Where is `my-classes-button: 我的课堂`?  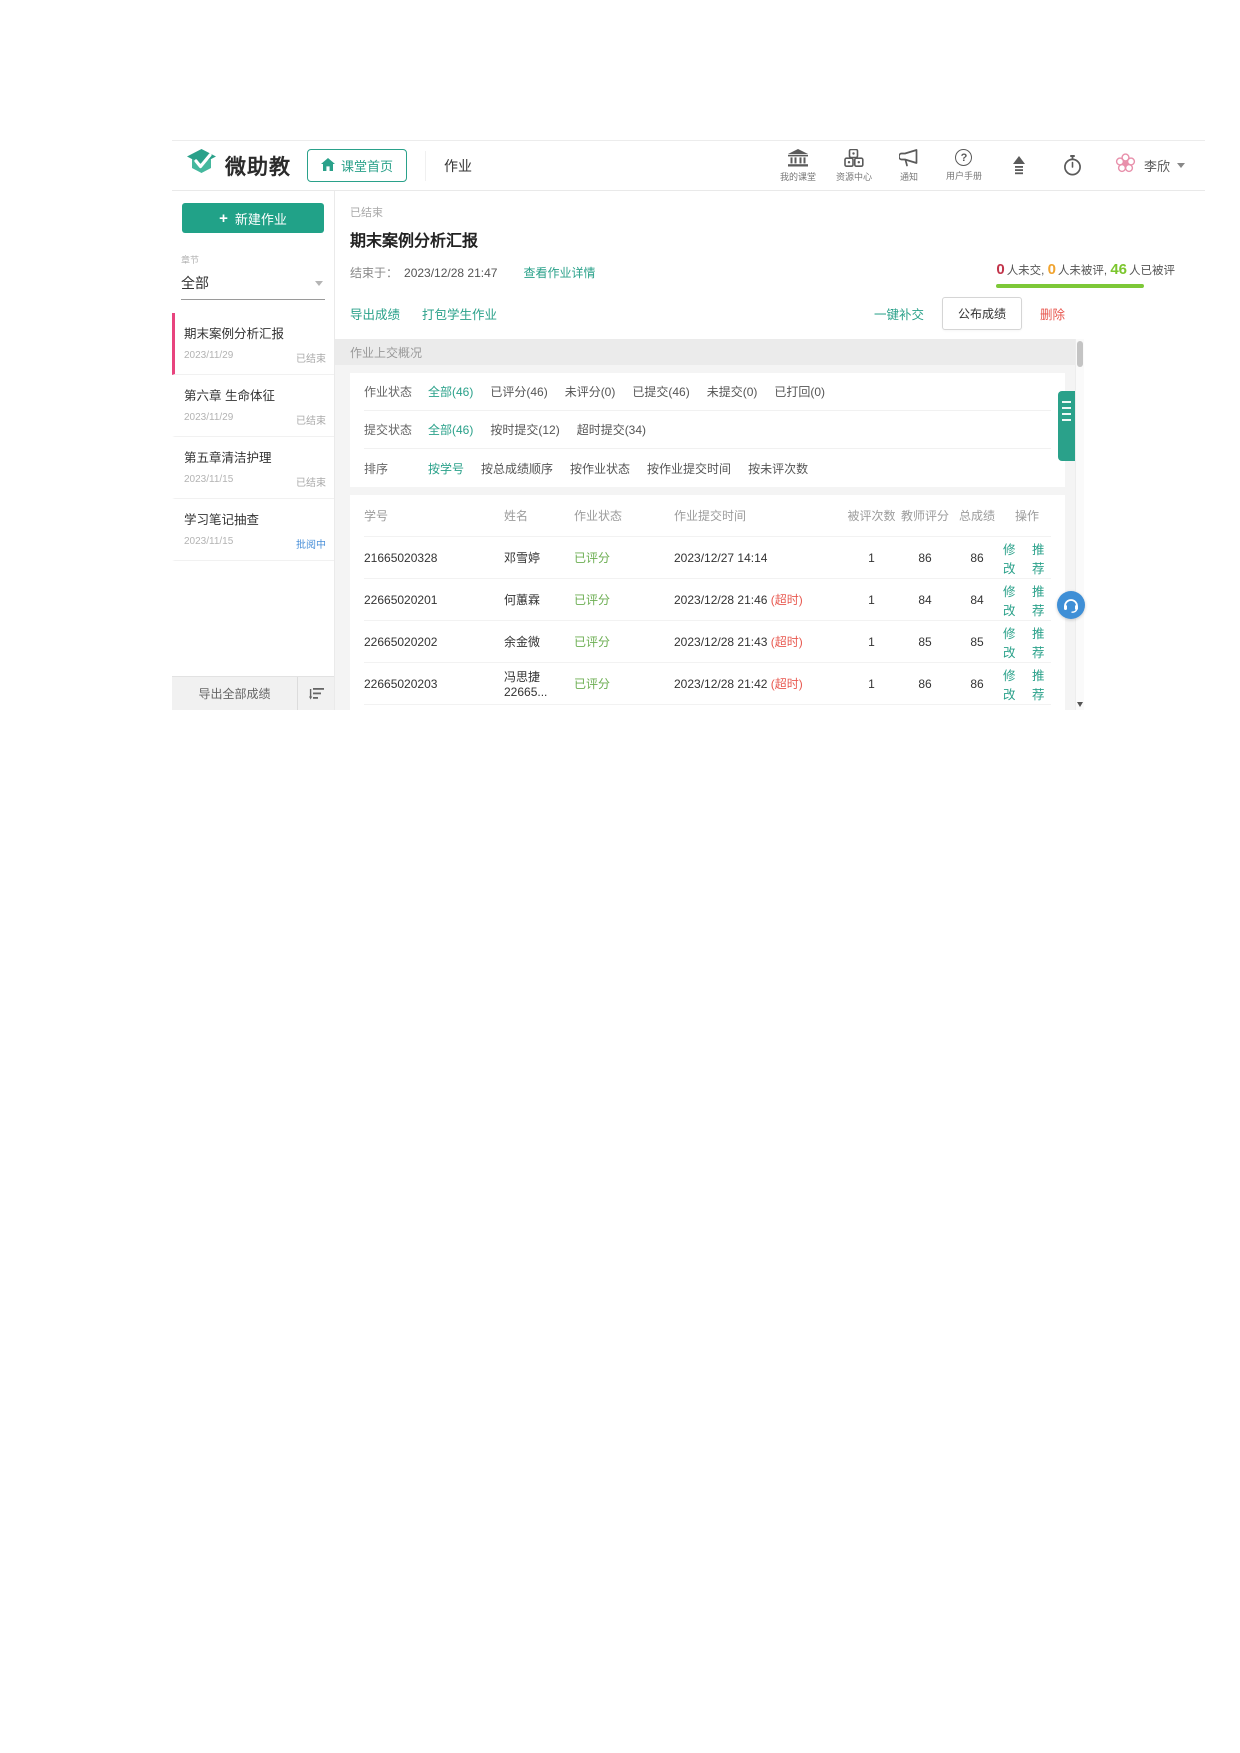
my-classes-button: 我的课堂 is located at coordinates (798, 165).